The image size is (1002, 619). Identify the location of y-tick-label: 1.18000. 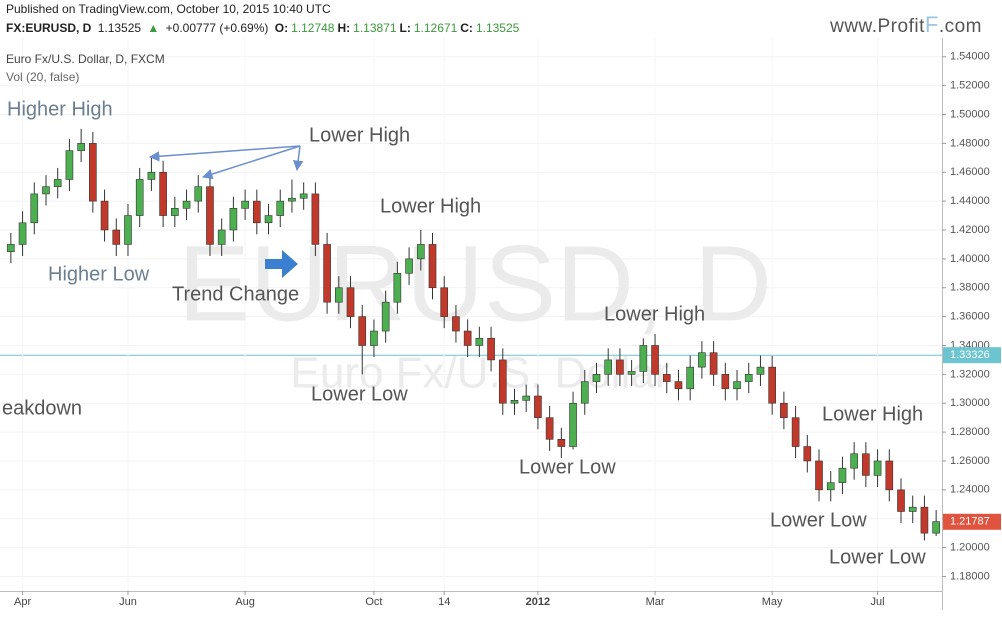
(970, 576).